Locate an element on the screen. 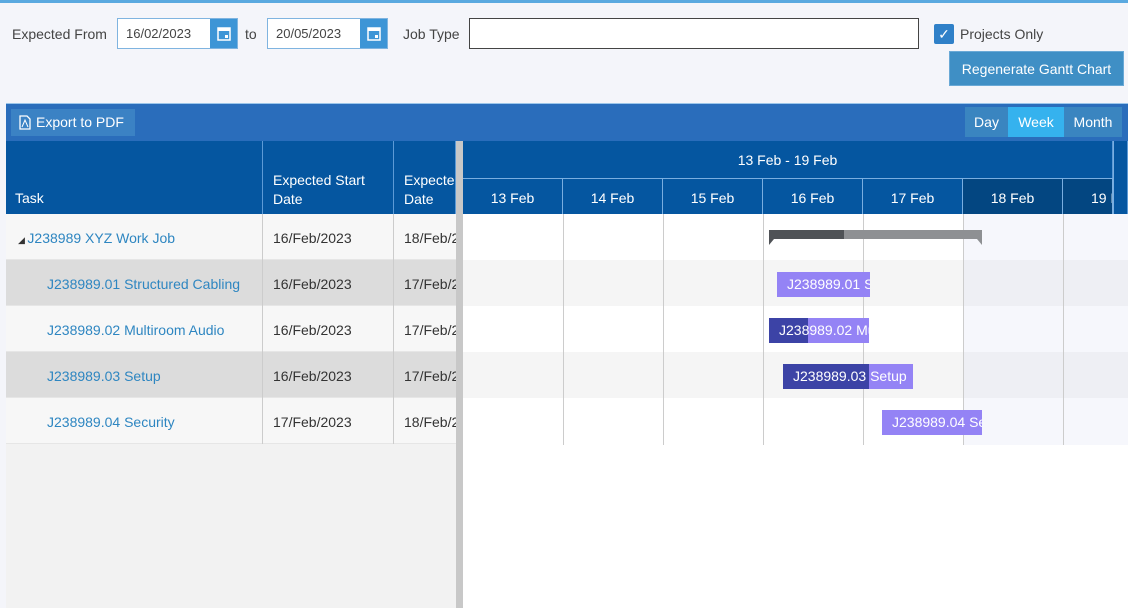 This screenshot has height=608, width=1128. collapse-icon: ◢ is located at coordinates (23, 240).